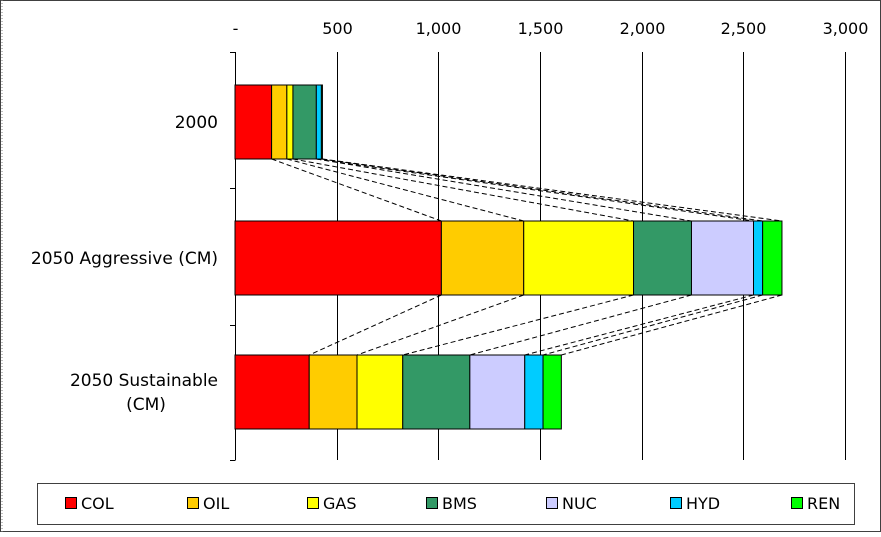 The height and width of the screenshot is (537, 881). I want to click on x-tick-label: 2,500, so click(744, 28).